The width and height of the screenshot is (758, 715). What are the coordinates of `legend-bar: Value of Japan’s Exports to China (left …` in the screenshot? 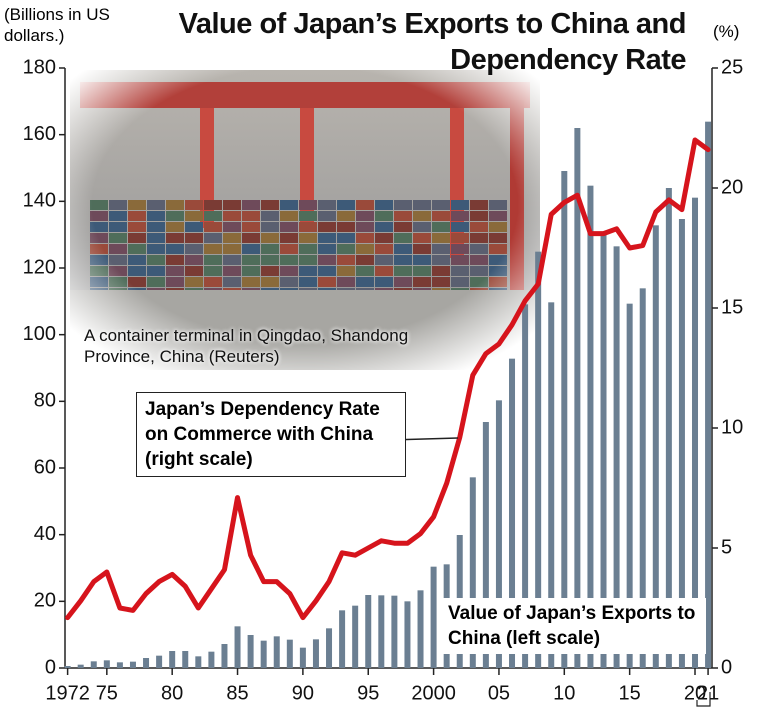 It's located at (574, 626).